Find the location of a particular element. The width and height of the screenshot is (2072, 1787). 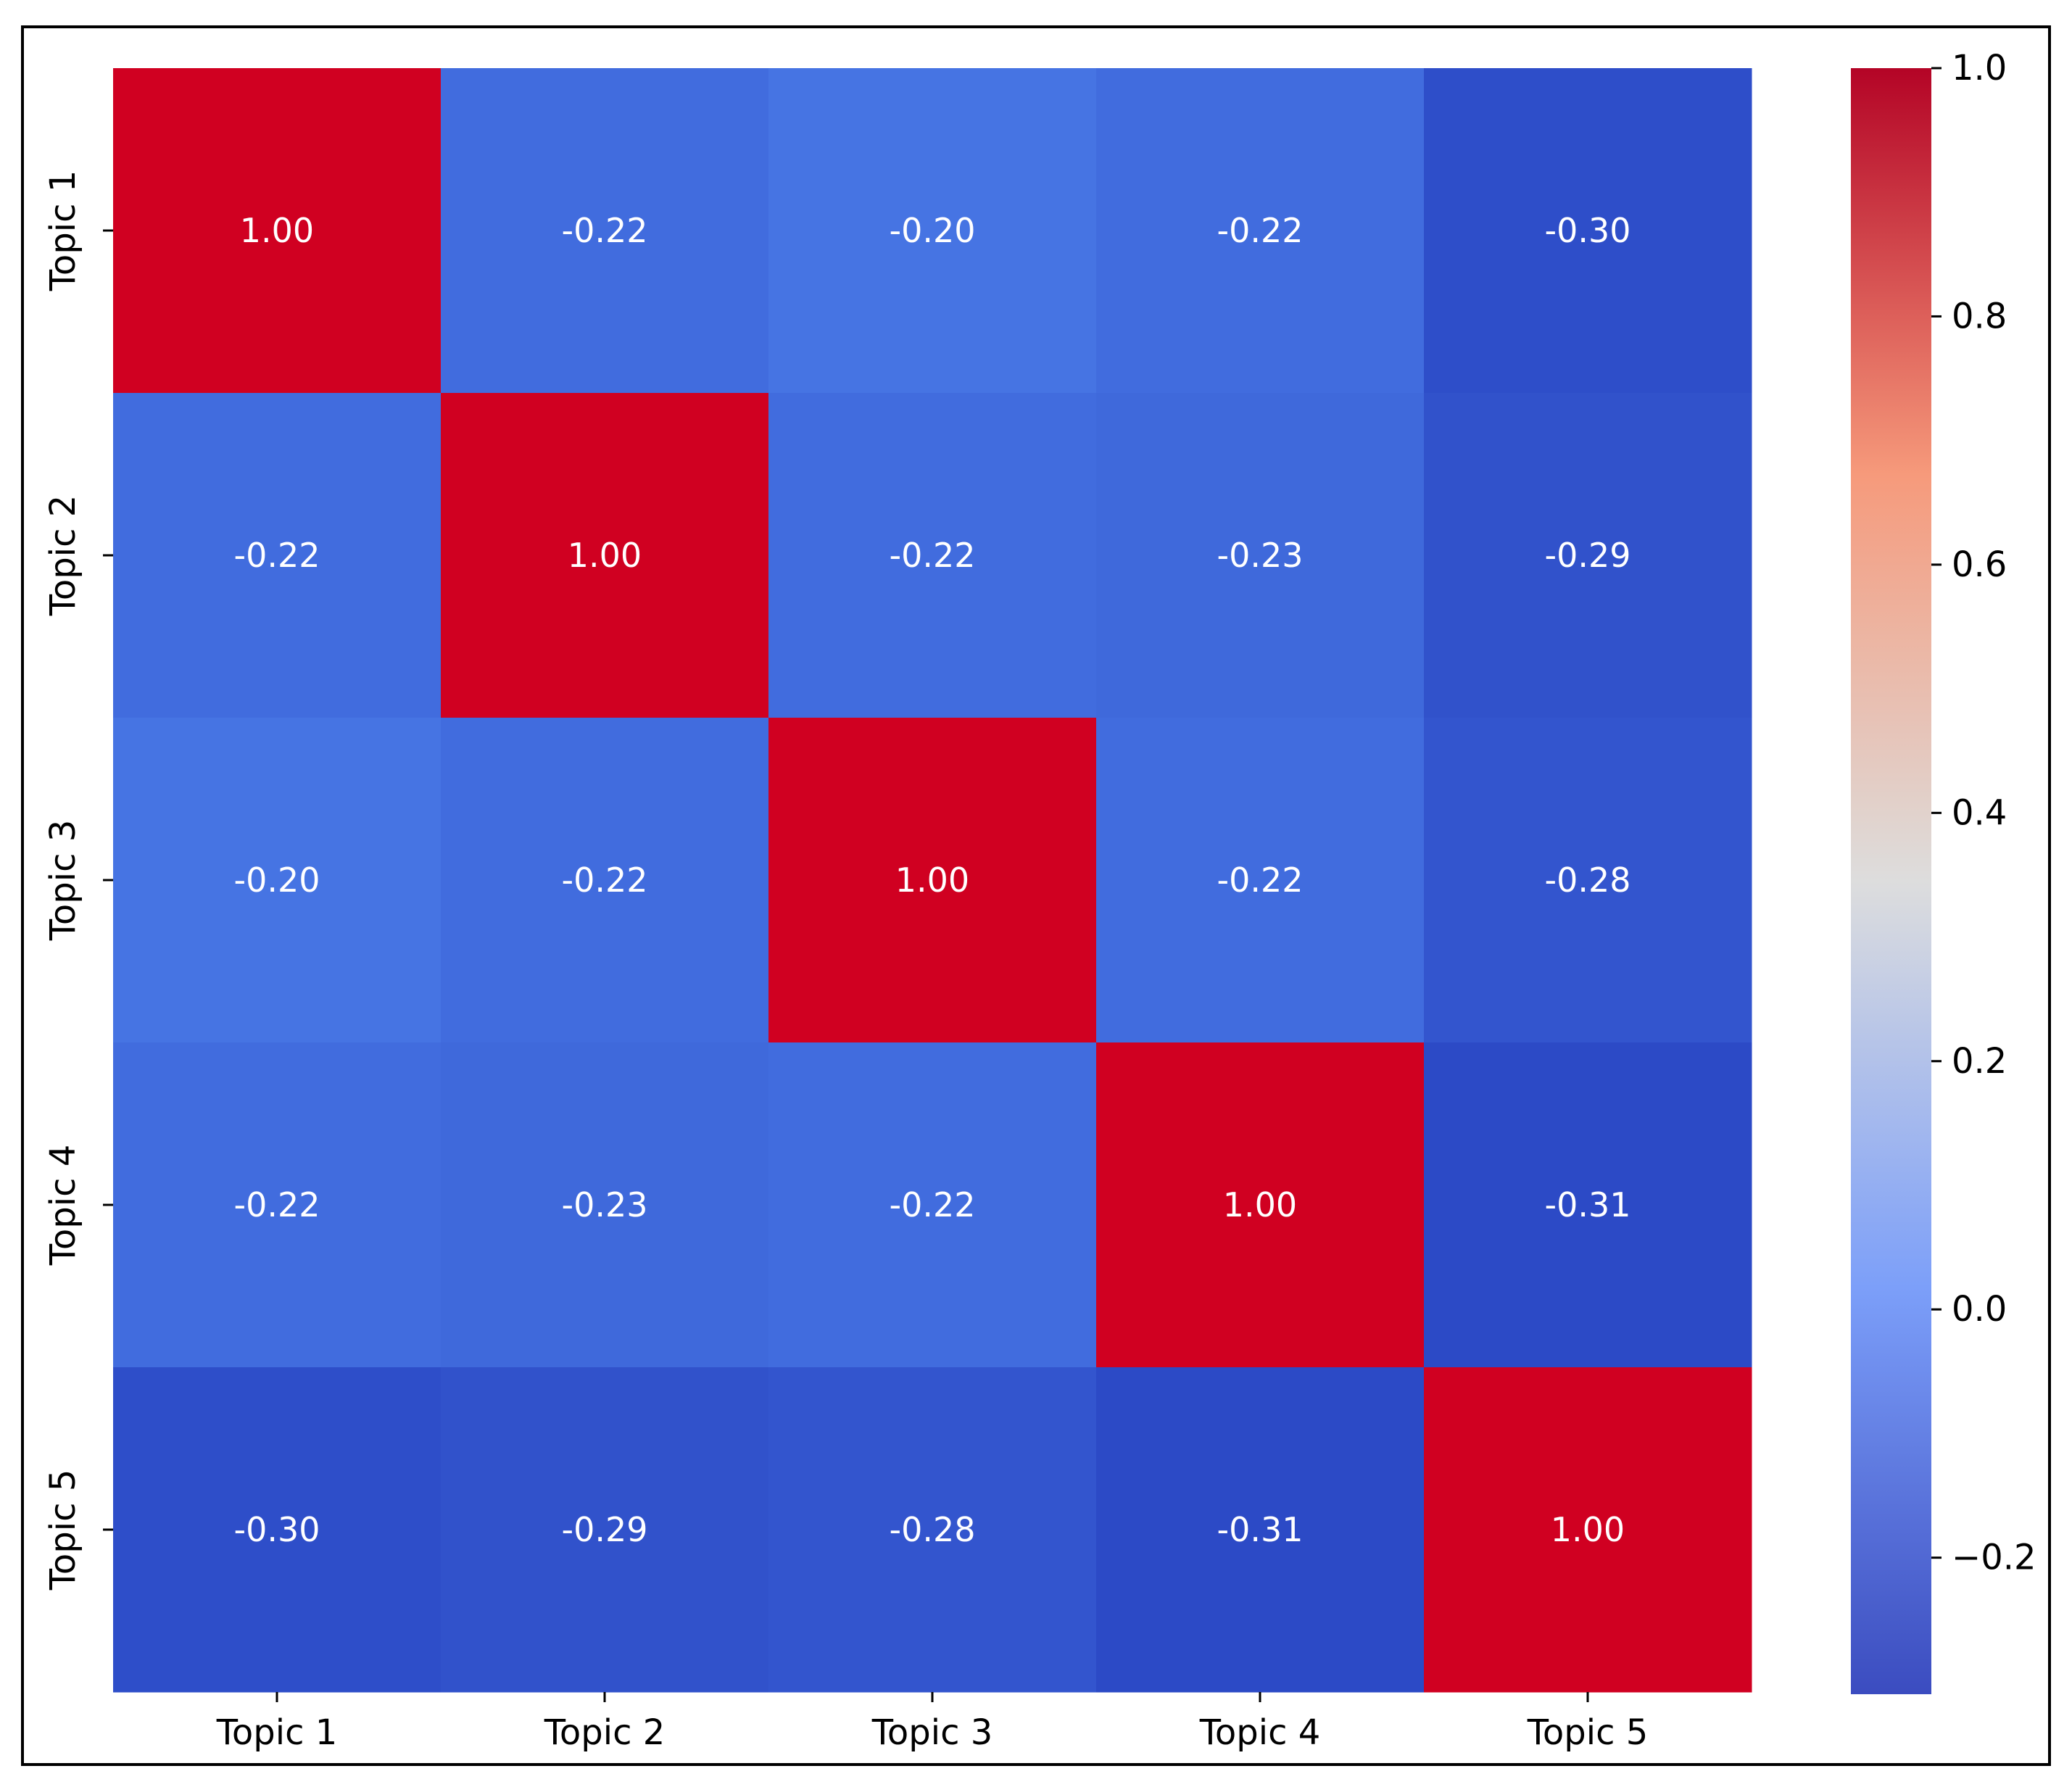

cell-annotation-r3-c4: -0.22 is located at coordinates (1260, 881).